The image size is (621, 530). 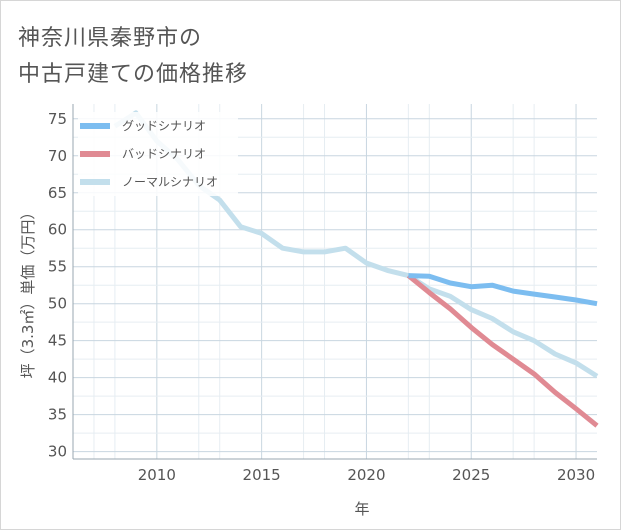 What do you see at coordinates (57, 341) in the screenshot?
I see `y-tick-label: 45` at bounding box center [57, 341].